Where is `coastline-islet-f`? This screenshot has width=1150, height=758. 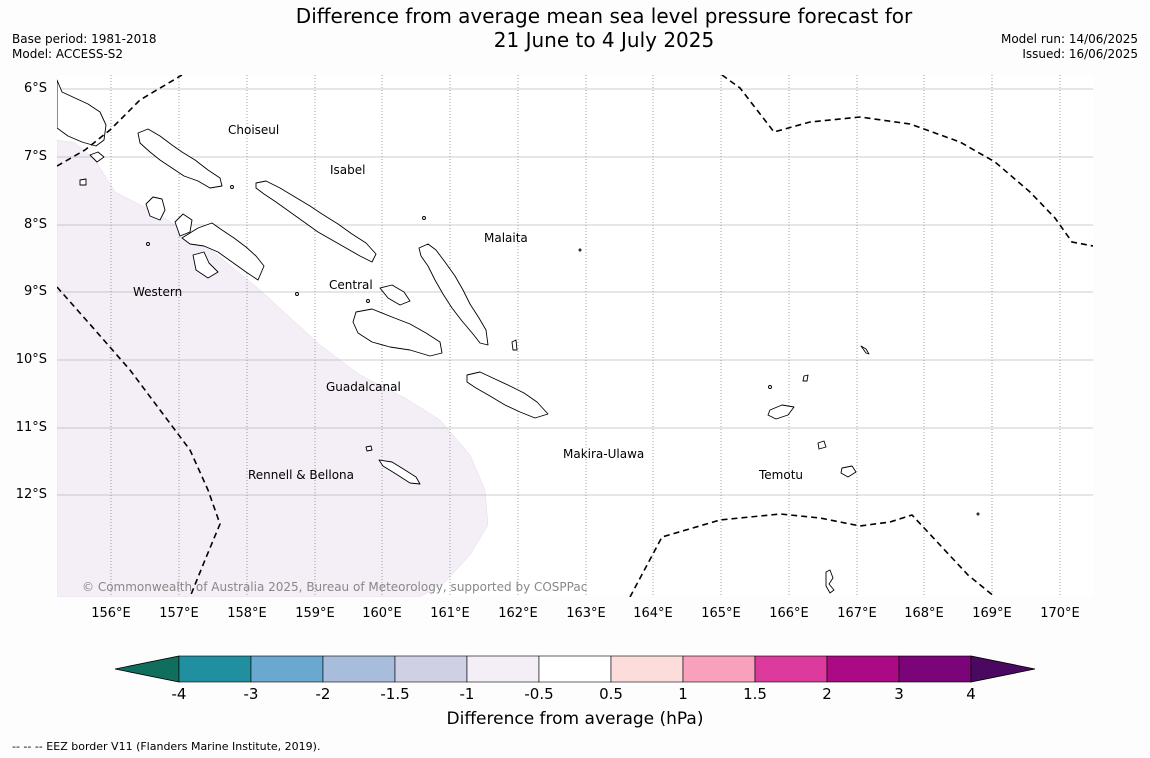 coastline-islet-f is located at coordinates (148, 244).